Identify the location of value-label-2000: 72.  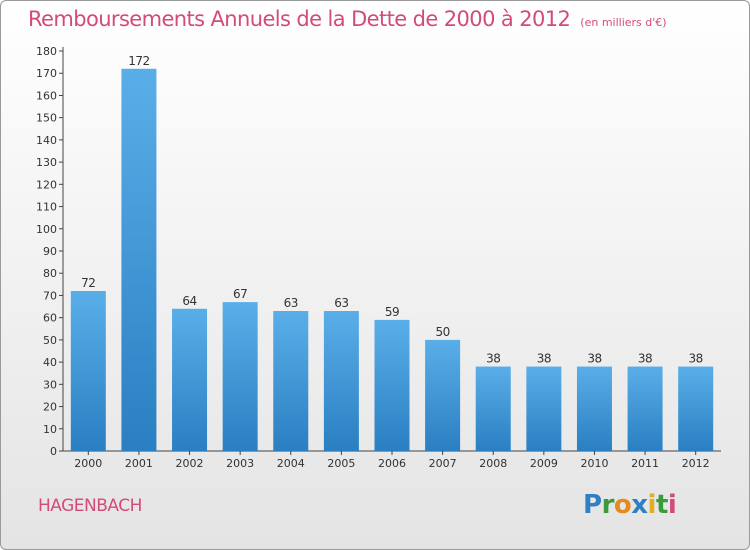
(88, 283).